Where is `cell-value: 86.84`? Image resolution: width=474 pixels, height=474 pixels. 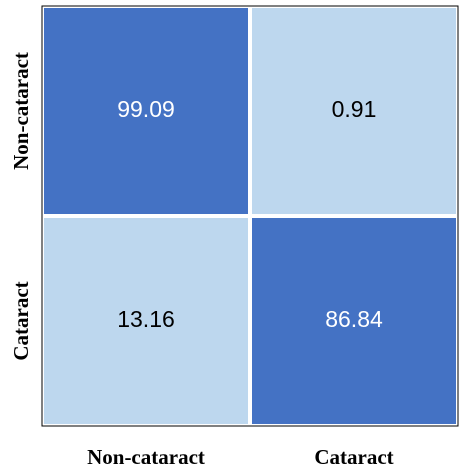
cell-value: 86.84 is located at coordinates (354, 319).